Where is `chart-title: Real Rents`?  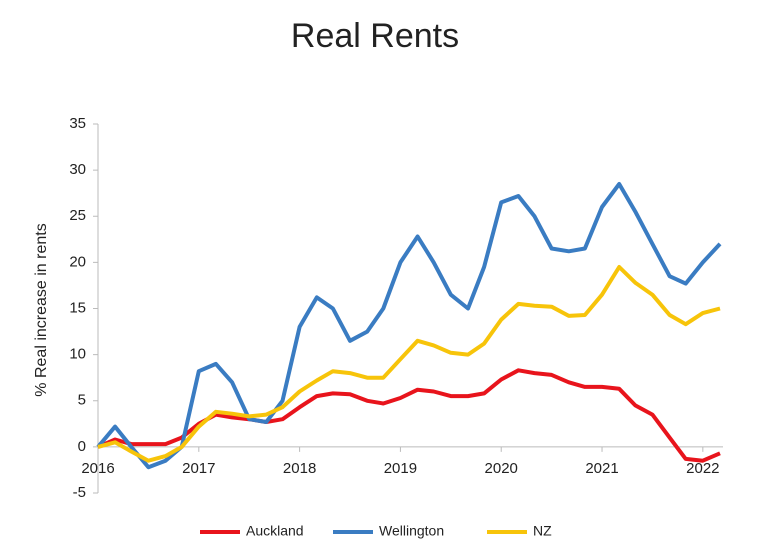
chart-title: Real Rents is located at coordinates (375, 36).